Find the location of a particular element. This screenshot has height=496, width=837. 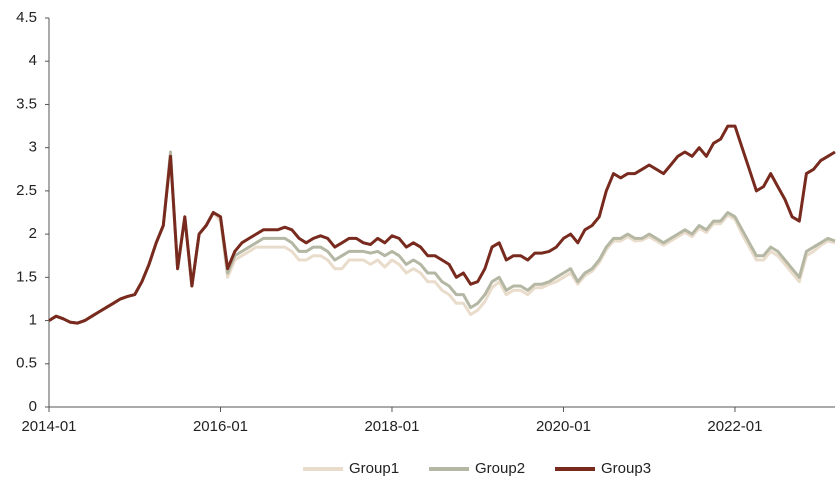

legend-label: Group3 is located at coordinates (626, 468).